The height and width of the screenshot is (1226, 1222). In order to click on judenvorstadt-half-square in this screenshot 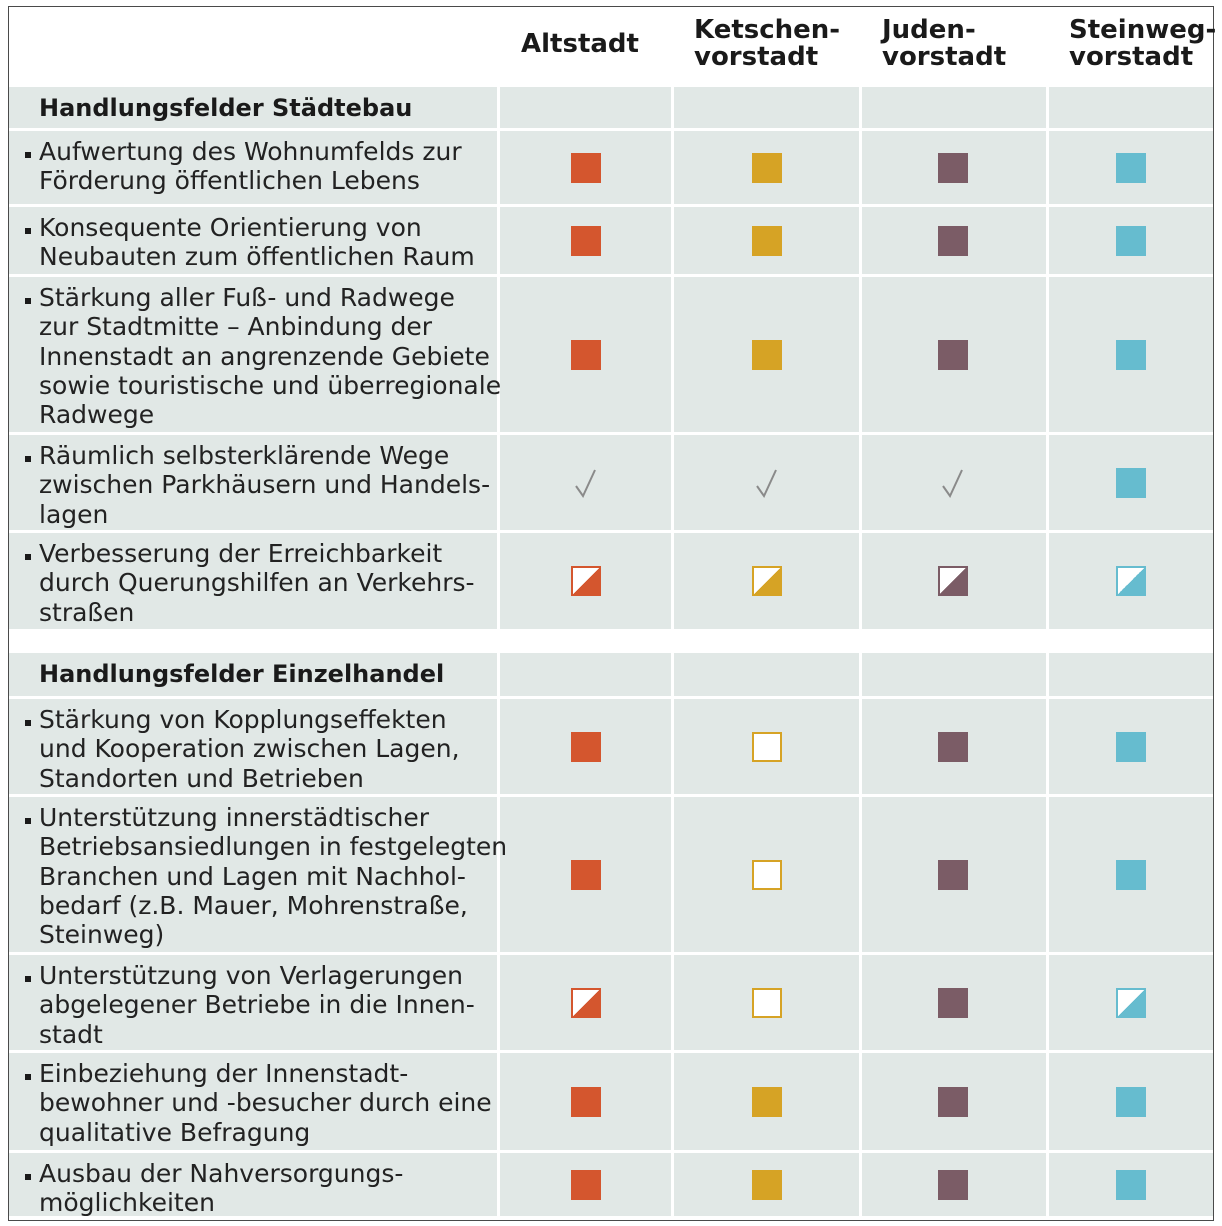, I will do `click(953, 581)`.